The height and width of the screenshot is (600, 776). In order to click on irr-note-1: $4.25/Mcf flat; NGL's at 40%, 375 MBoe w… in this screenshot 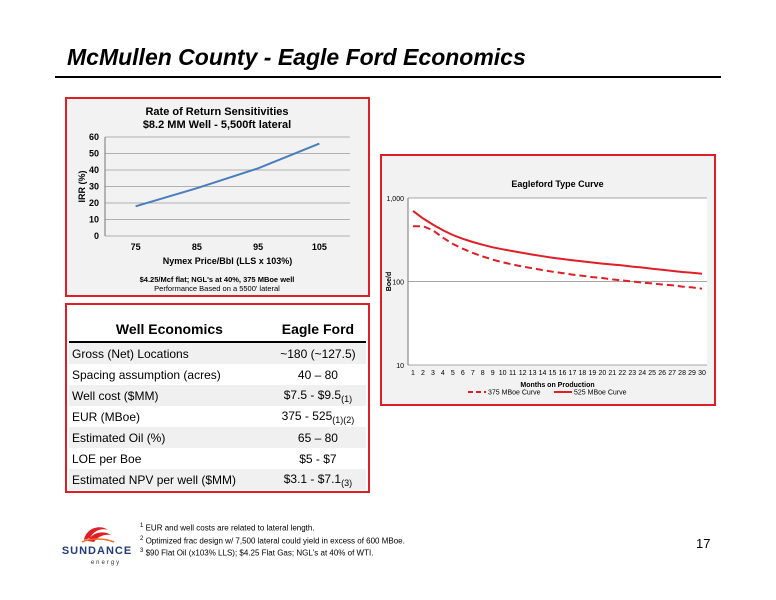, I will do `click(217, 279)`.